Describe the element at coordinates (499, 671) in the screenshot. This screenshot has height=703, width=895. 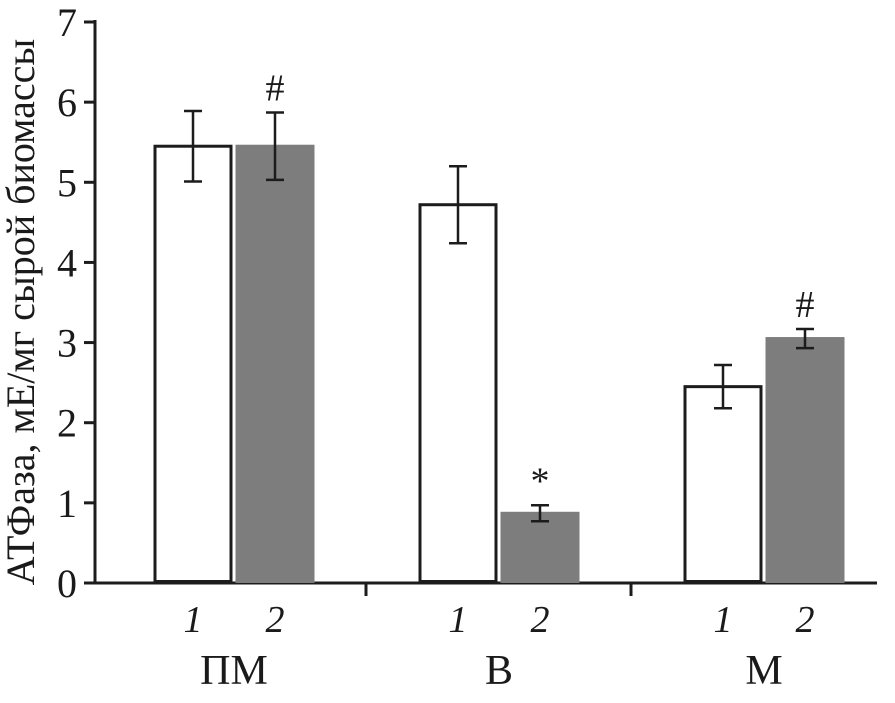
I see `group-label: В` at that location.